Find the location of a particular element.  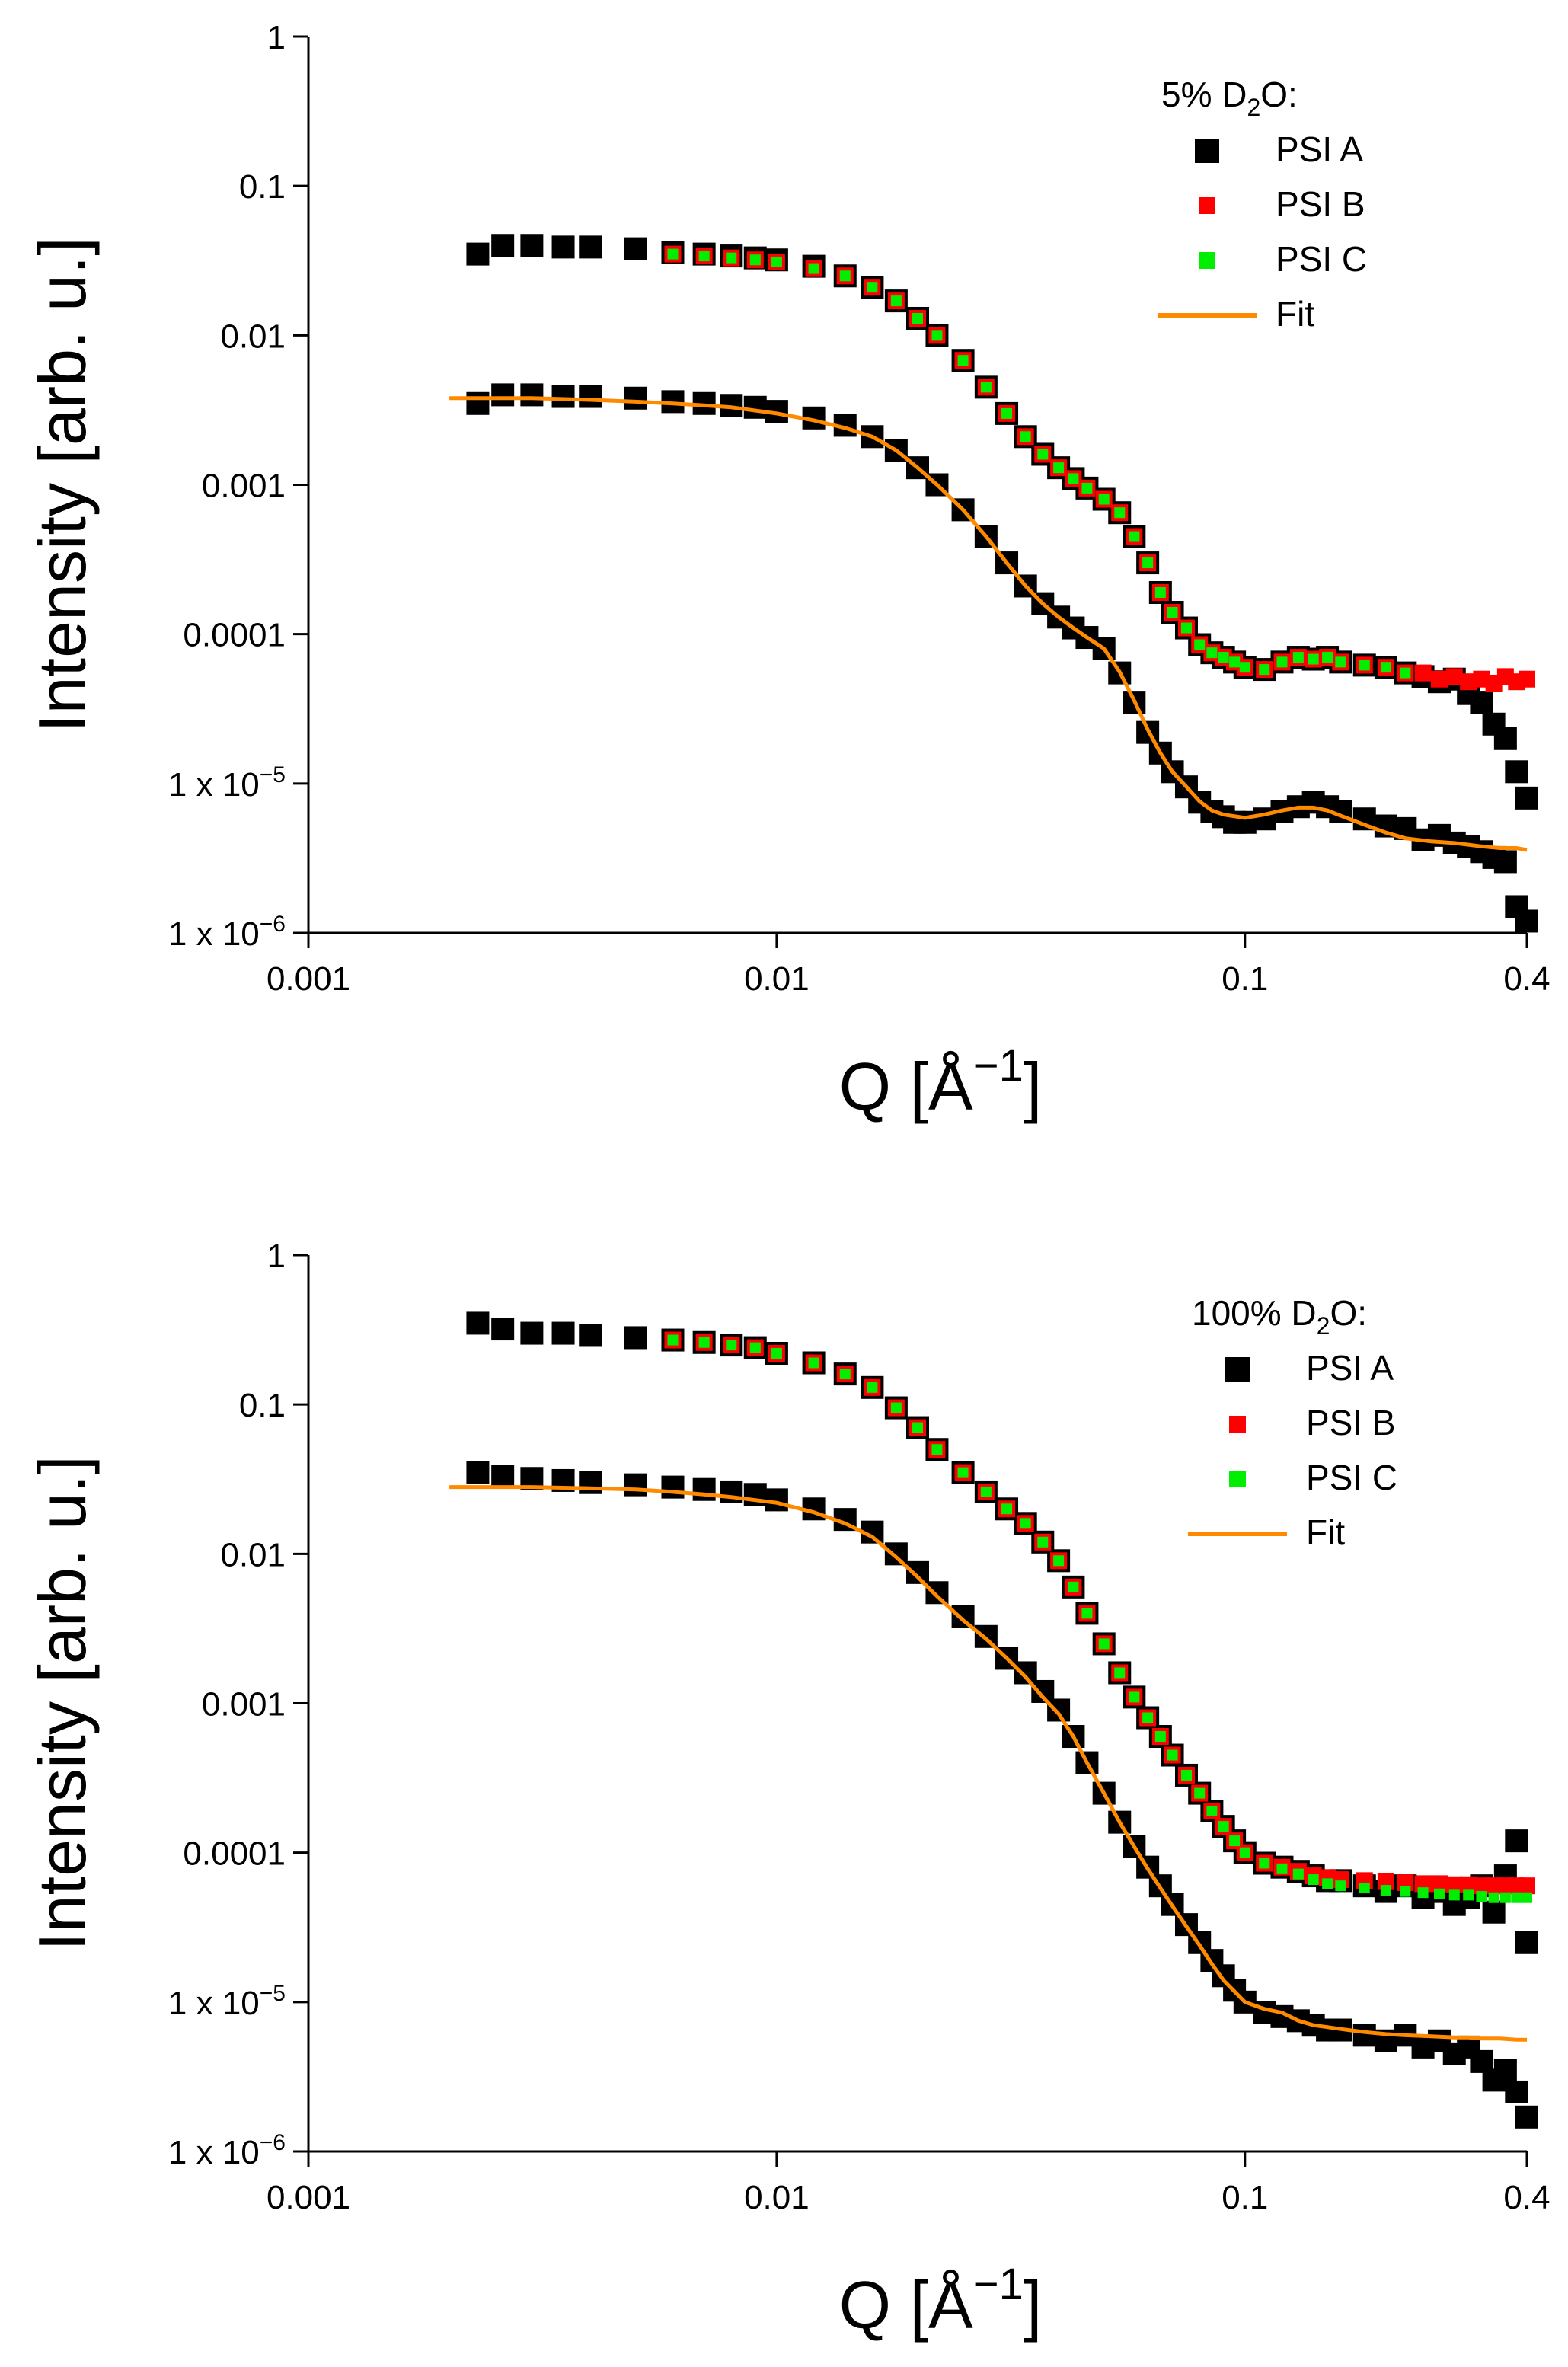

legend-swatch-psi-c is located at coordinates (1238, 1479).